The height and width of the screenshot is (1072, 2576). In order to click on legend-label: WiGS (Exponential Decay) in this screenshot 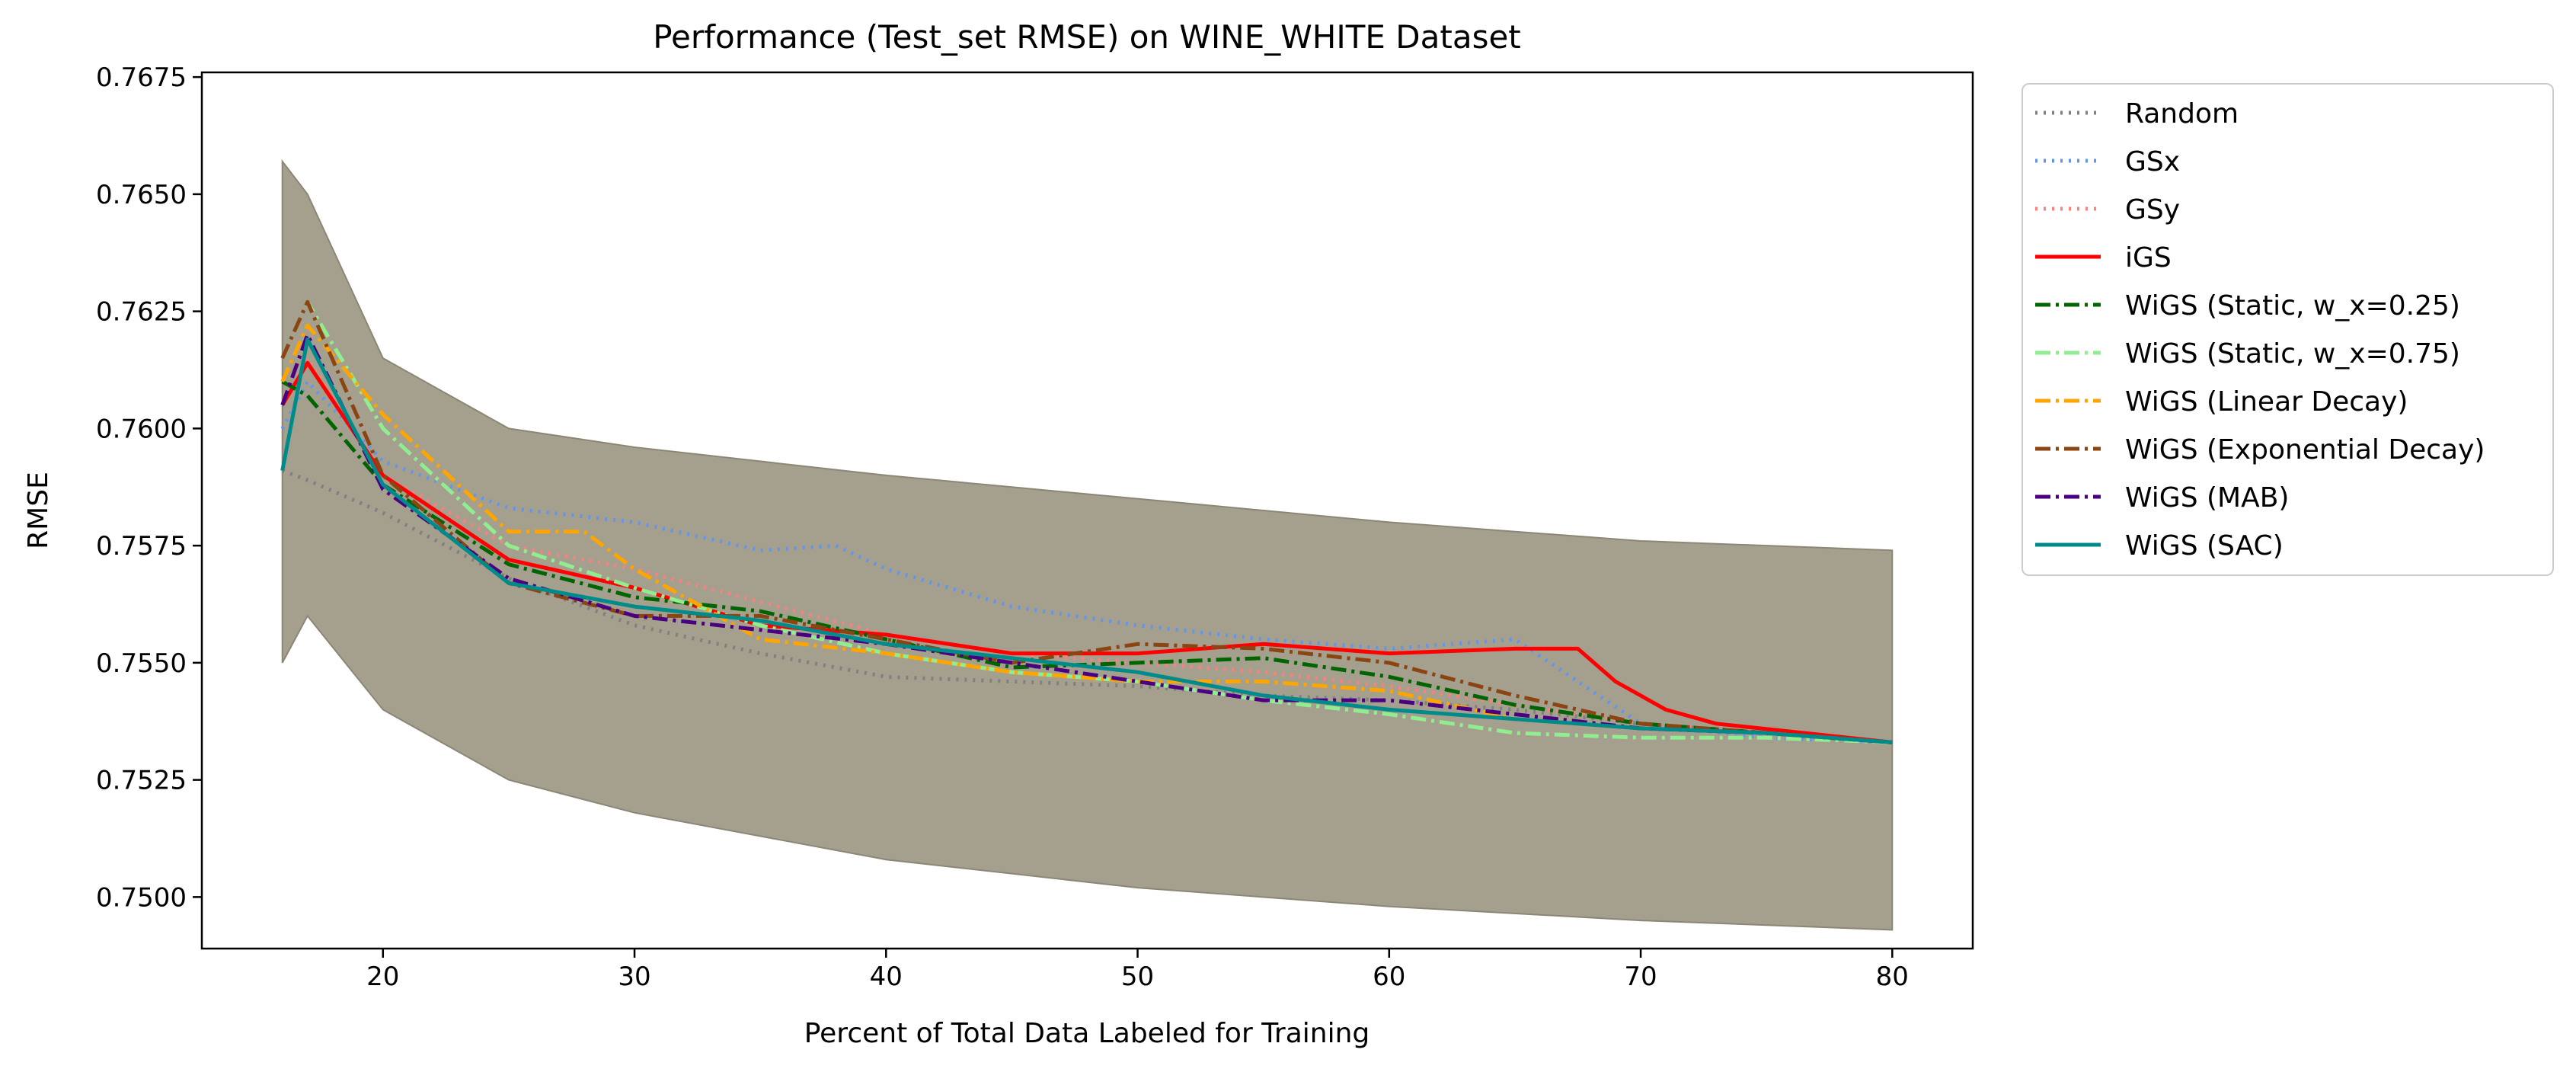, I will do `click(2305, 450)`.